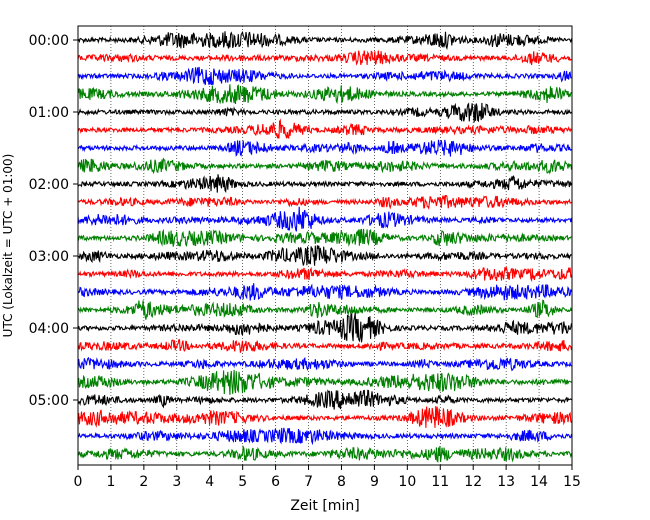  What do you see at coordinates (209, 482) in the screenshot?
I see `x-tick-label: 4` at bounding box center [209, 482].